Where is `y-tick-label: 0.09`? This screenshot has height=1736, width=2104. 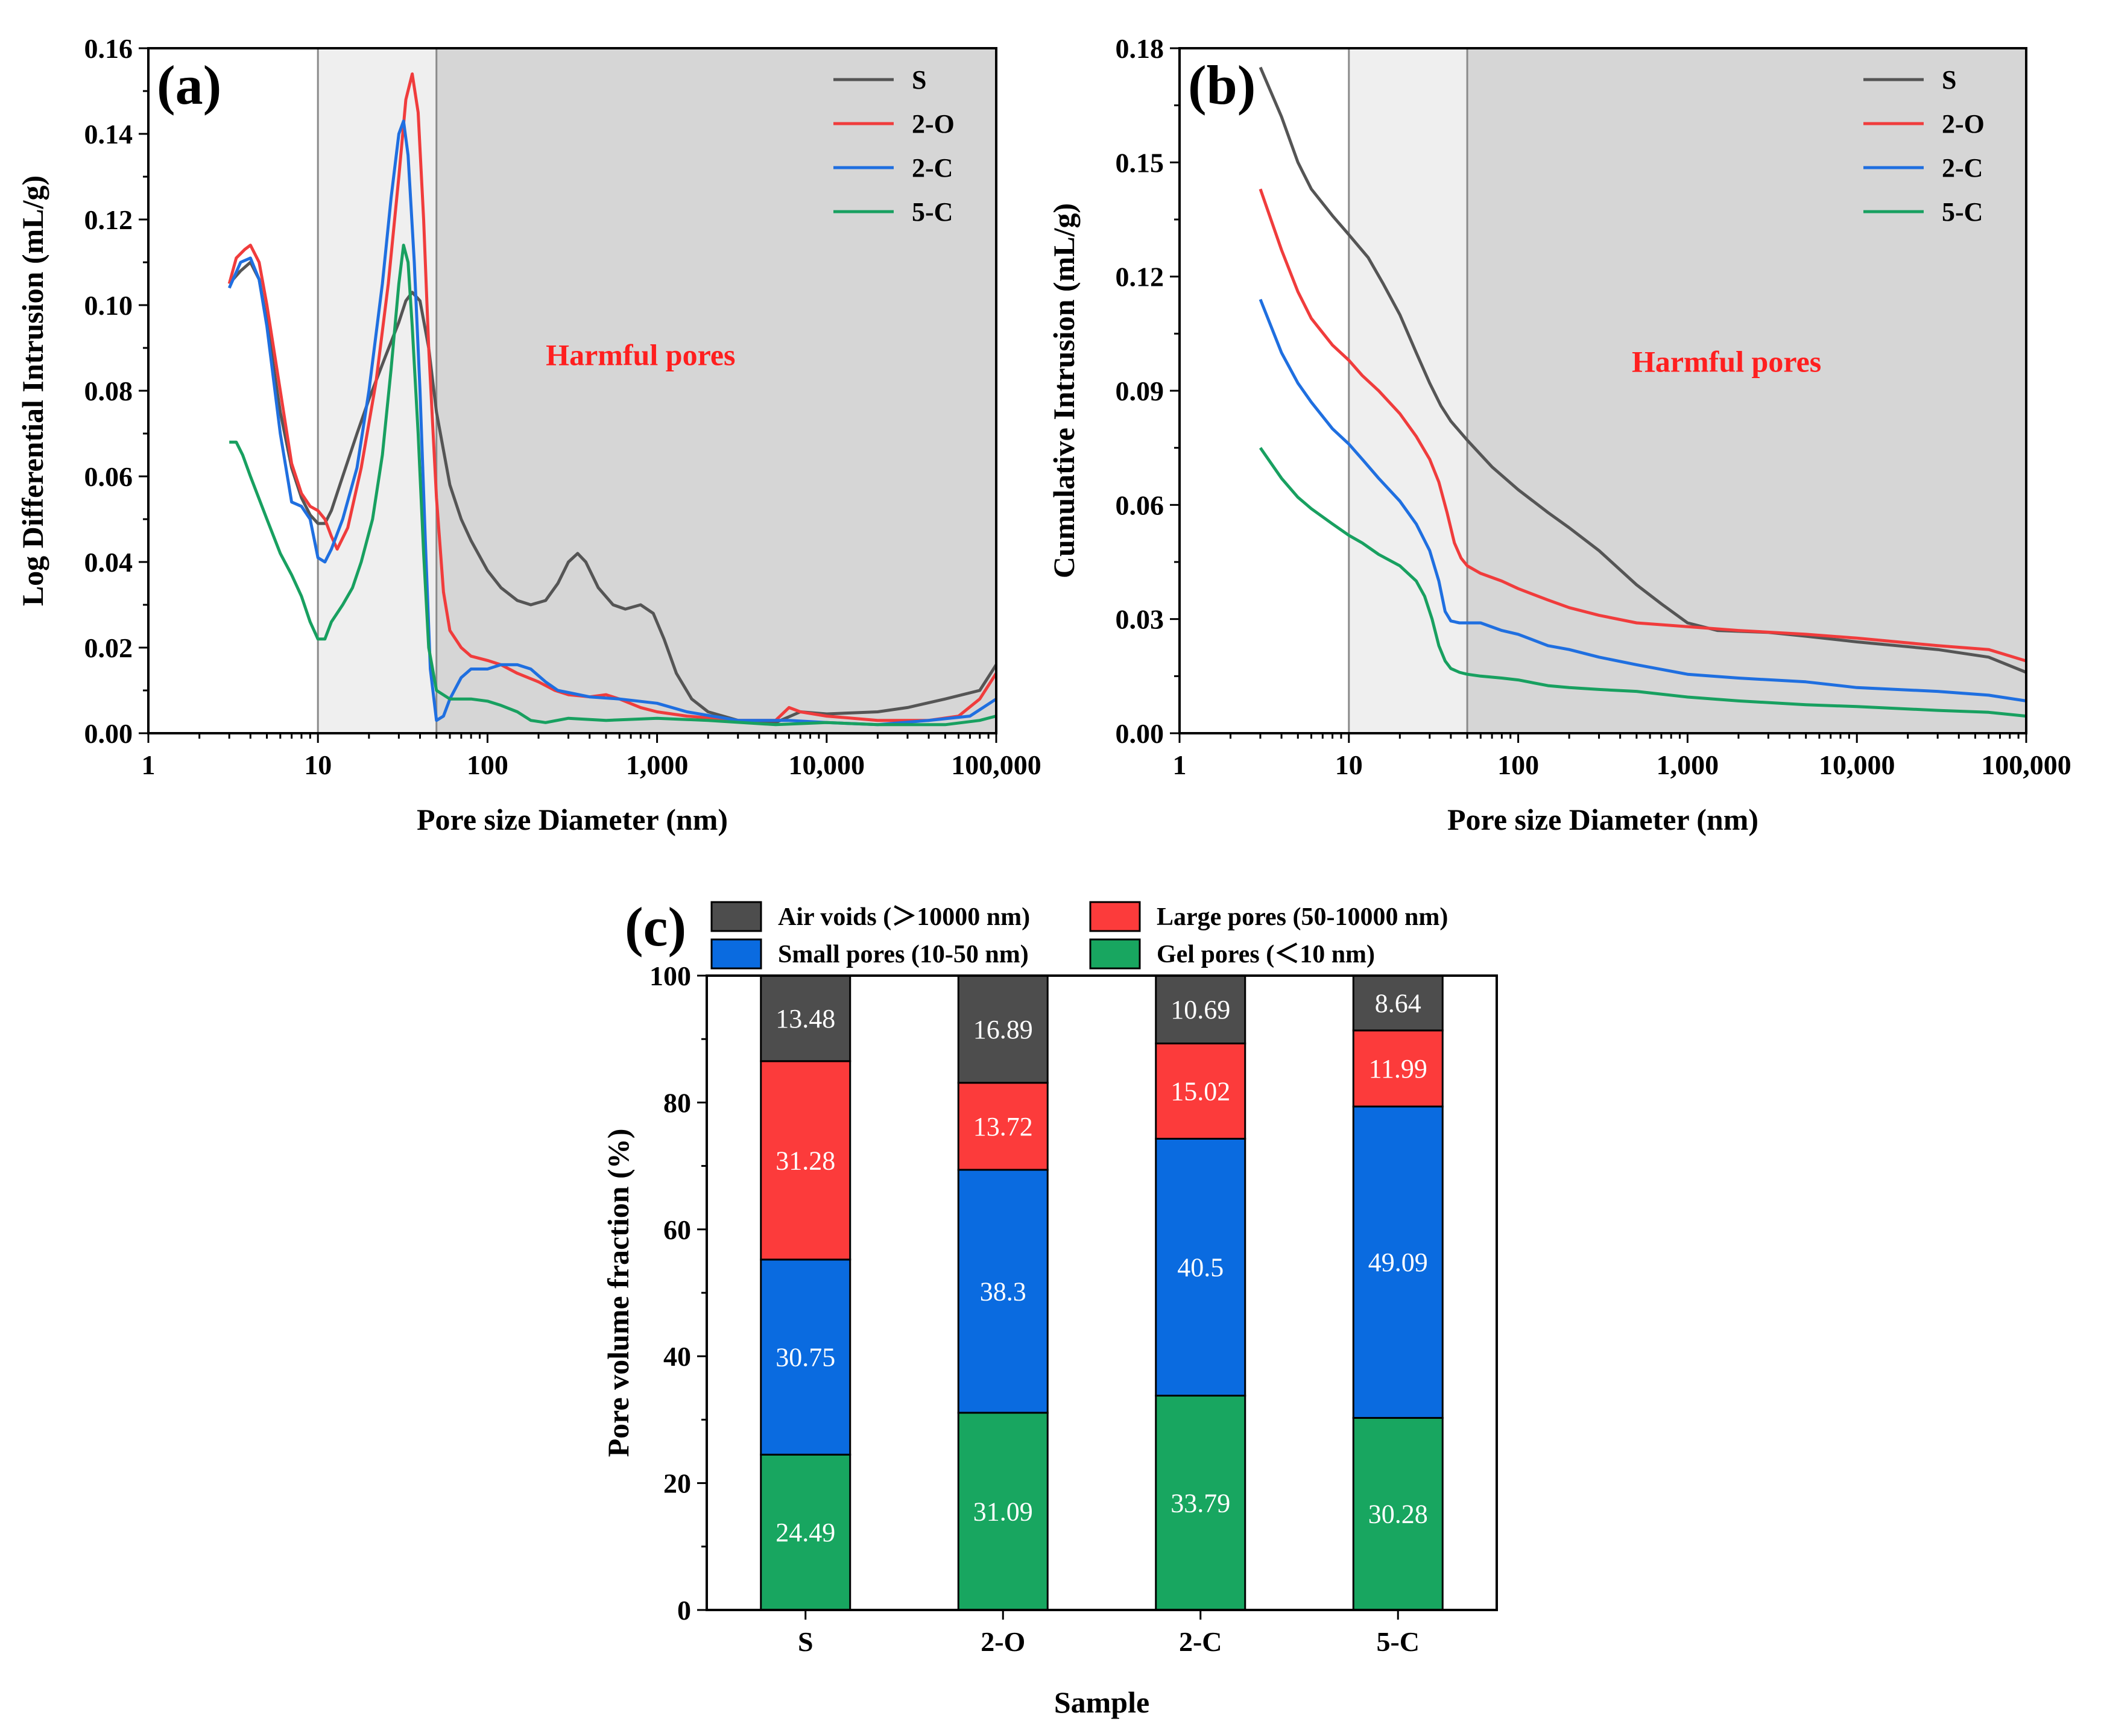
y-tick-label: 0.09 is located at coordinates (1140, 391).